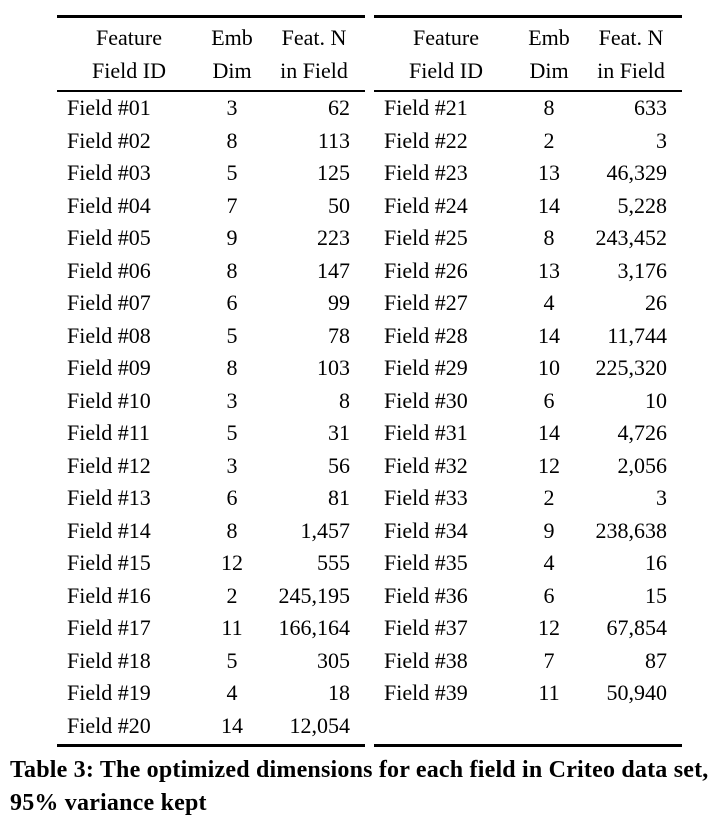  What do you see at coordinates (642, 465) in the screenshot?
I see `feat-n-cell: 2,056` at bounding box center [642, 465].